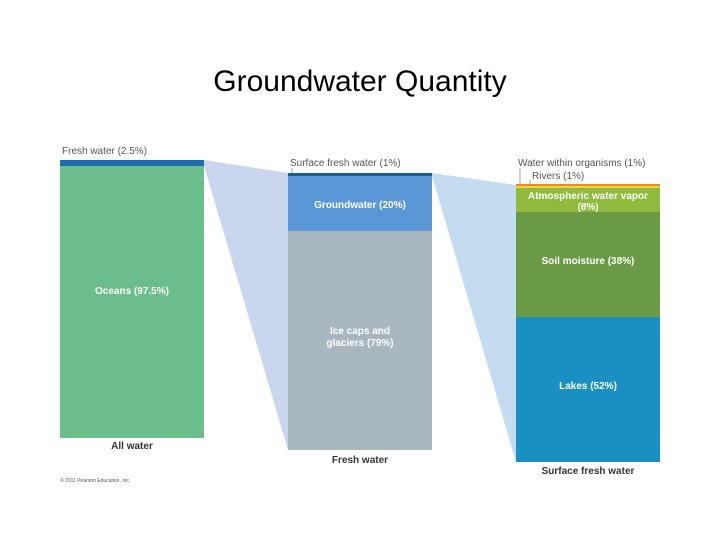 This screenshot has width=720, height=540. What do you see at coordinates (588, 471) in the screenshot?
I see `column-label: Surface fresh water` at bounding box center [588, 471].